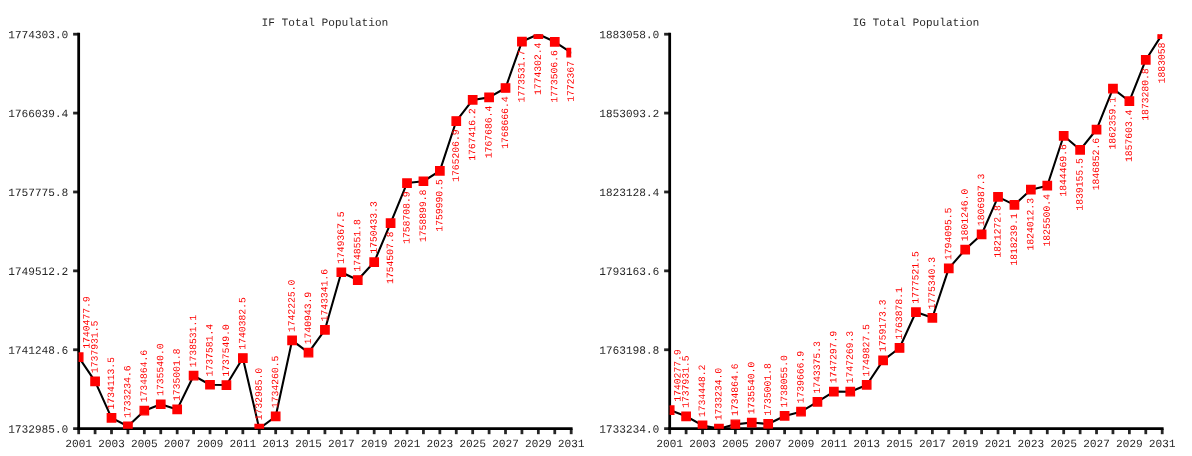  I want to click on data-label: 1747297.9, so click(833, 357).